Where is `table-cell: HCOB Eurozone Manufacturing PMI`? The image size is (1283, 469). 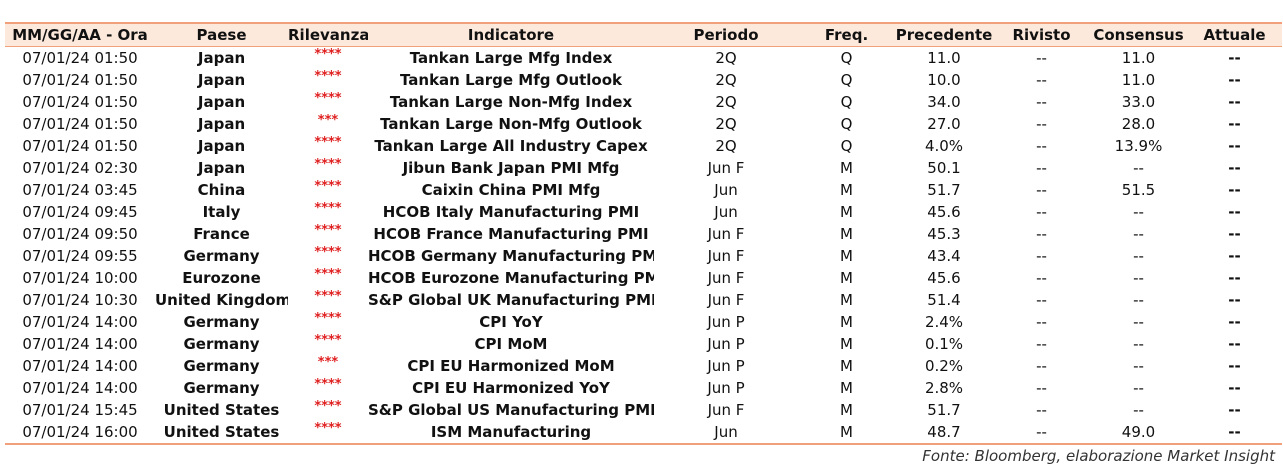
table-cell: HCOB Eurozone Manufacturing PMI is located at coordinates (511, 278).